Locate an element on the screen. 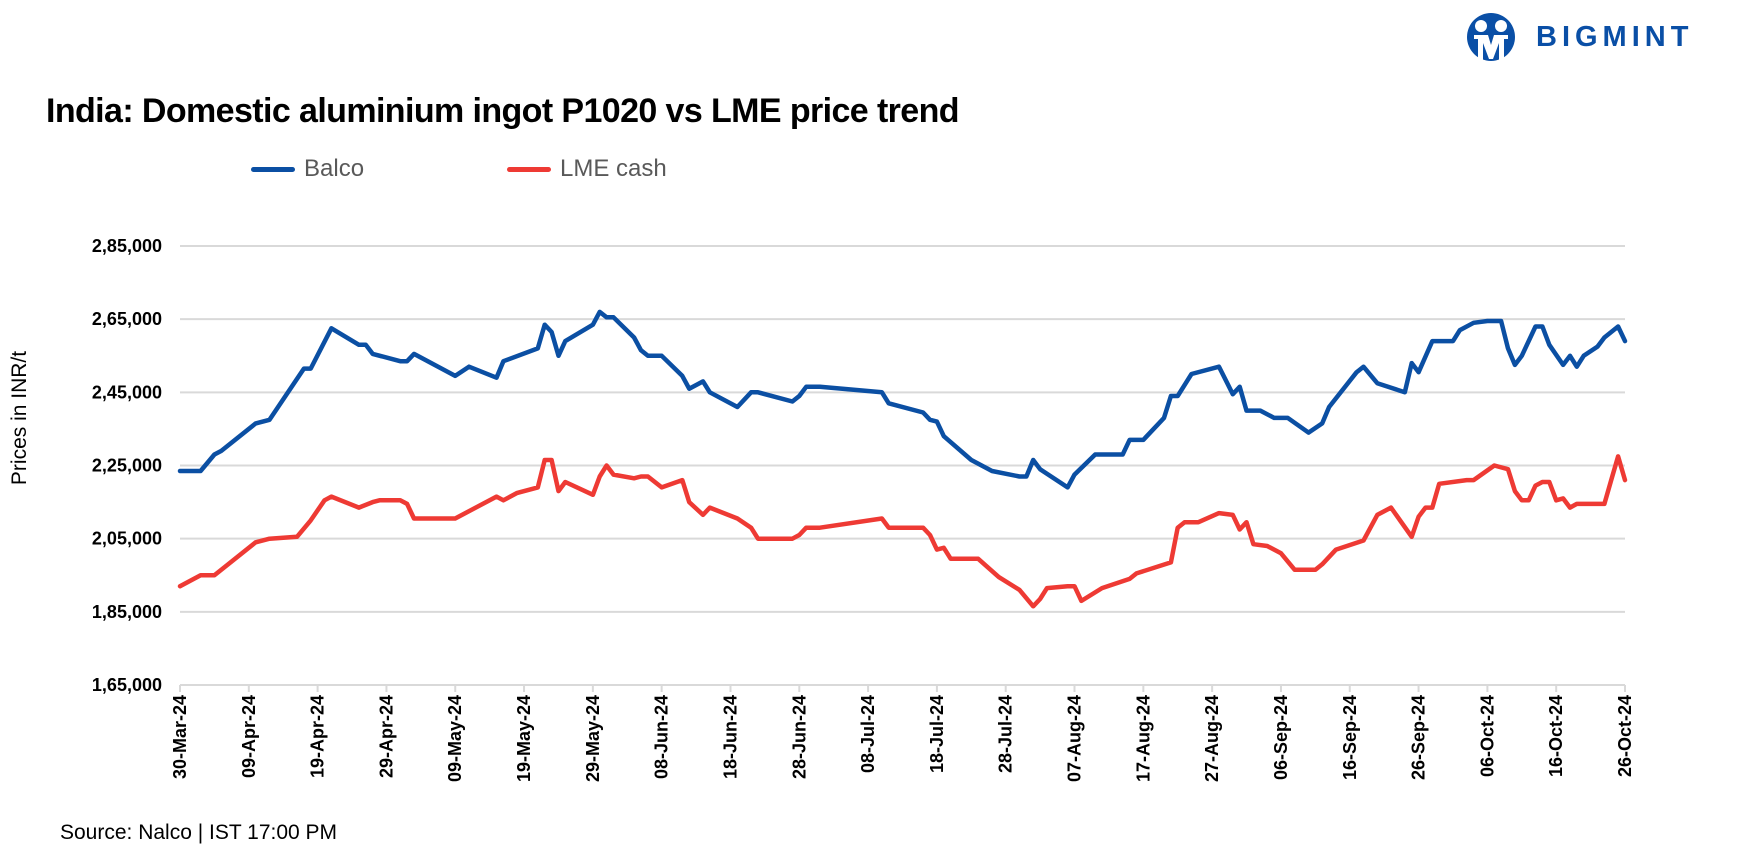 This screenshot has height=863, width=1739. y-tick-label: 1,85,000 is located at coordinates (127, 612).